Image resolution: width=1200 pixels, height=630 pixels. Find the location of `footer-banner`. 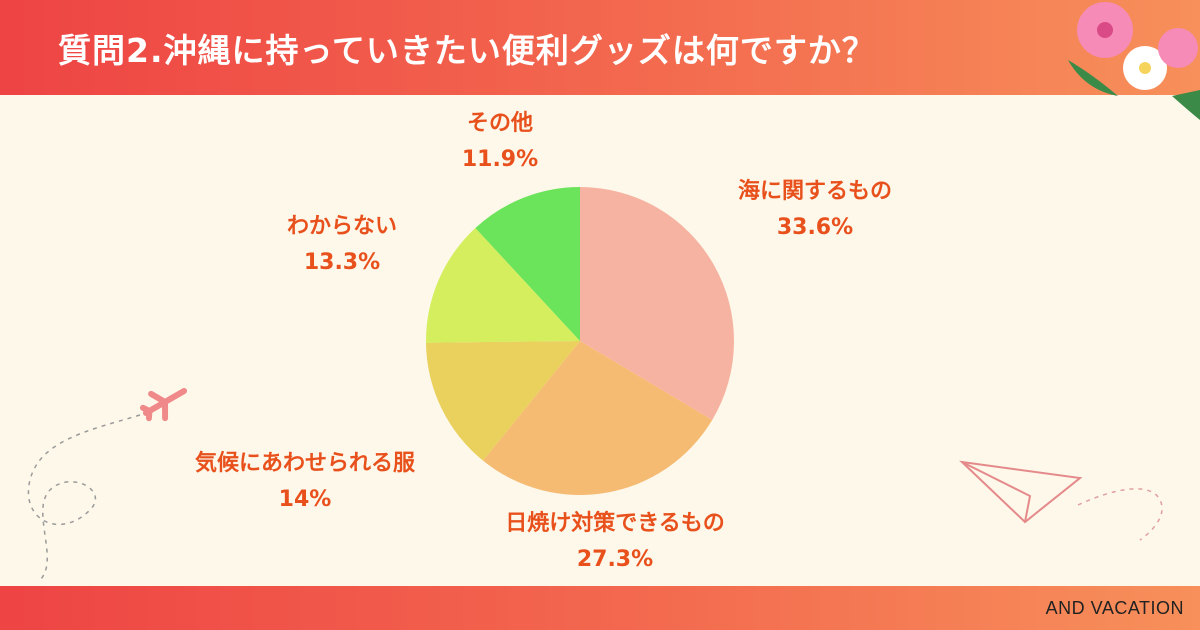

footer-banner is located at coordinates (600, 608).